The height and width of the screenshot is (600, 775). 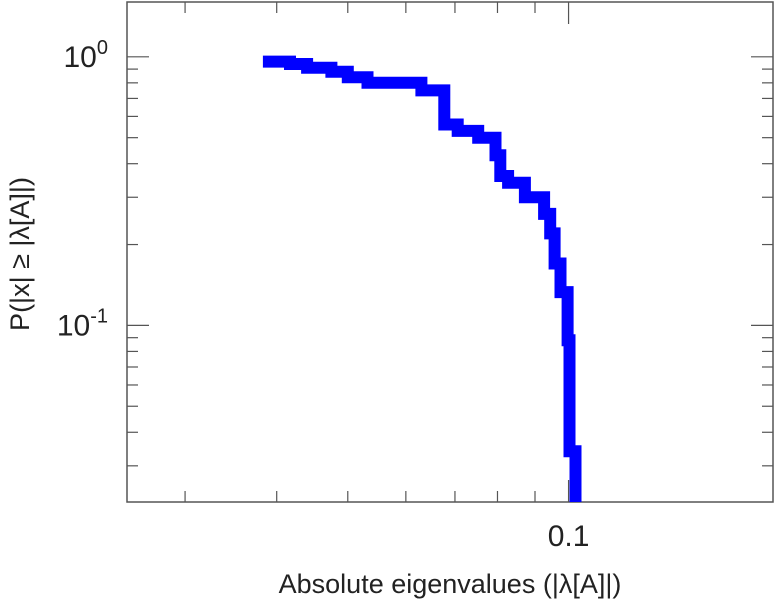 What do you see at coordinates (569, 536) in the screenshot?
I see `x-tick-label: 0.1` at bounding box center [569, 536].